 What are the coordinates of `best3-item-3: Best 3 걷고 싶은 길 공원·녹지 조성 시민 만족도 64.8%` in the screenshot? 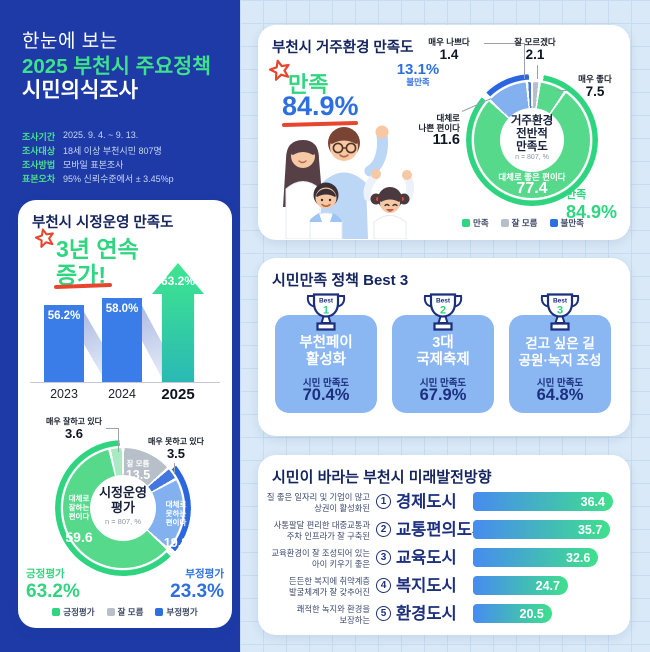 It's located at (560, 357).